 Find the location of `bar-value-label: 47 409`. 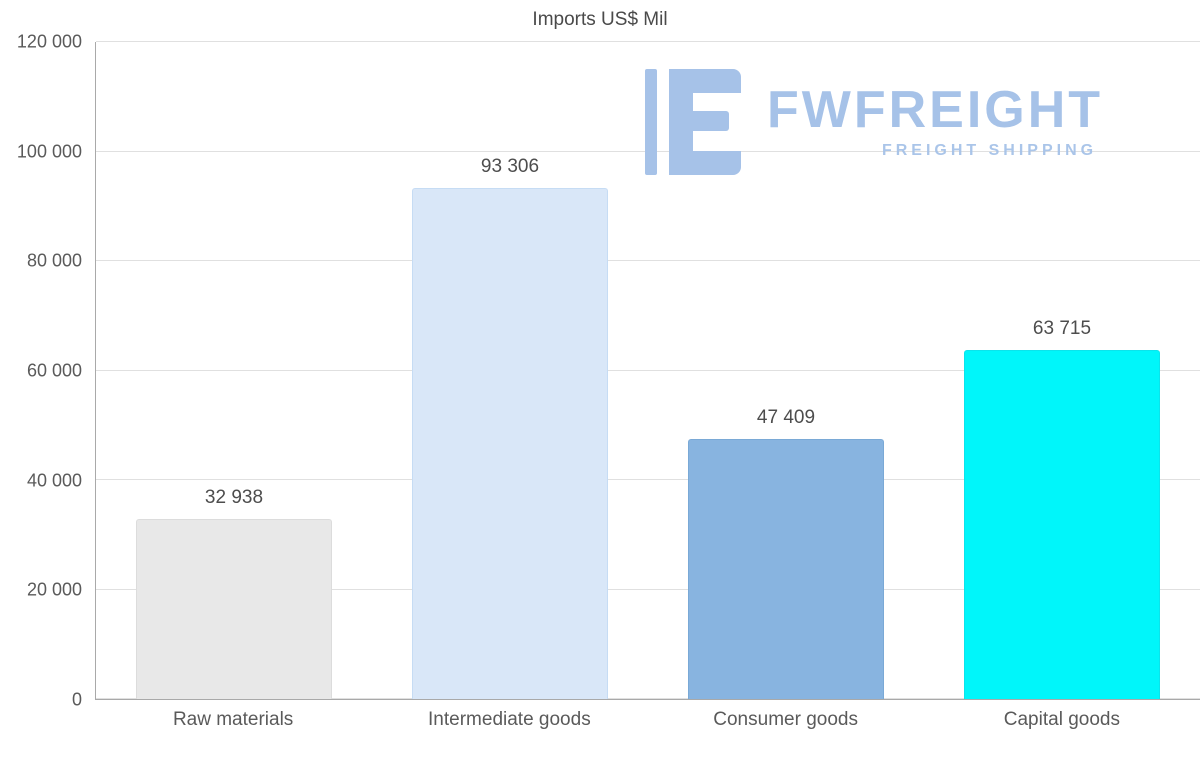

bar-value-label: 47 409 is located at coordinates (786, 418).